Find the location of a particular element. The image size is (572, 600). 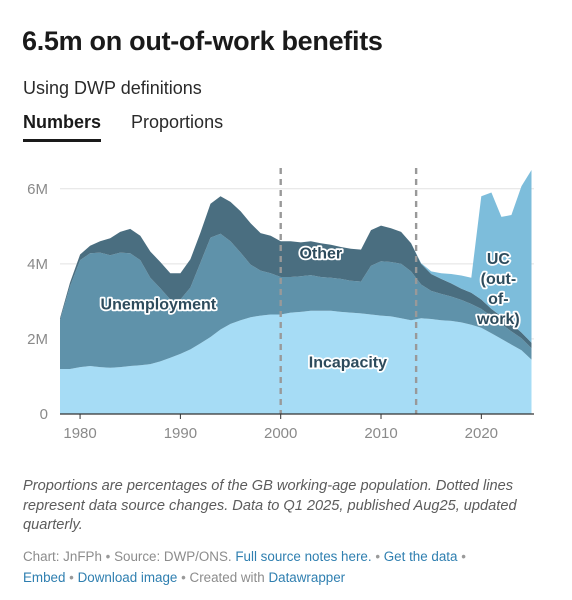

y-tick-label: 6M is located at coordinates (37, 189).